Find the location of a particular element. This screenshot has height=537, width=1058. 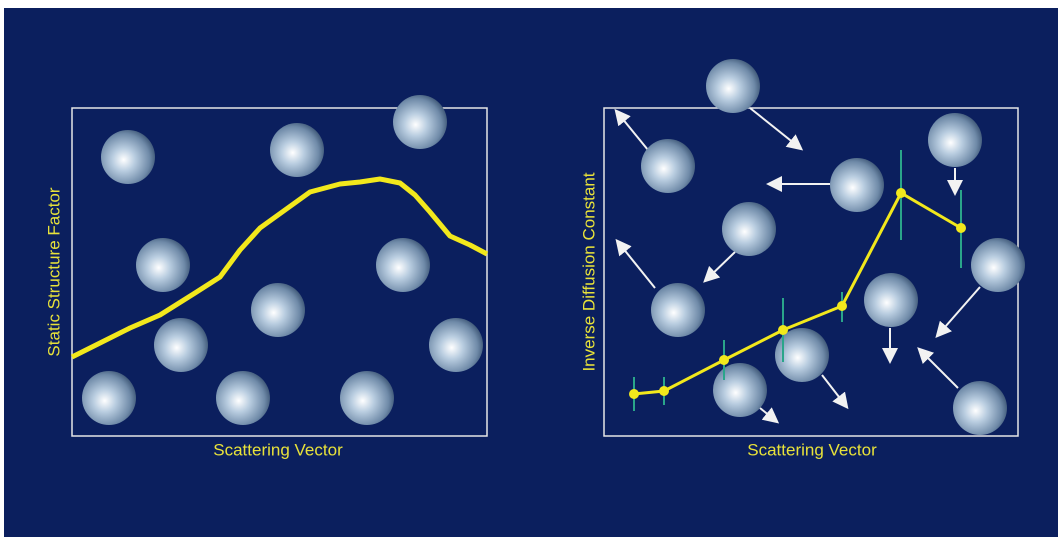

structure-curve is located at coordinates (279, 268).